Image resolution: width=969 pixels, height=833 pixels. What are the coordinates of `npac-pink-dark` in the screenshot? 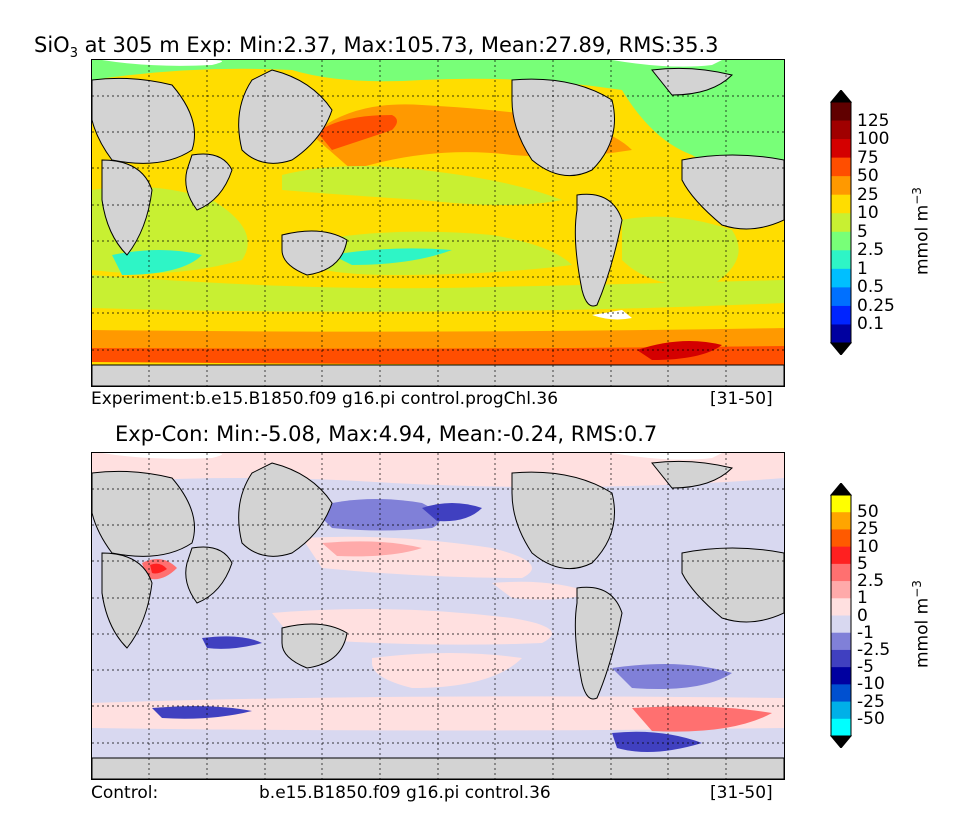 It's located at (372, 549).